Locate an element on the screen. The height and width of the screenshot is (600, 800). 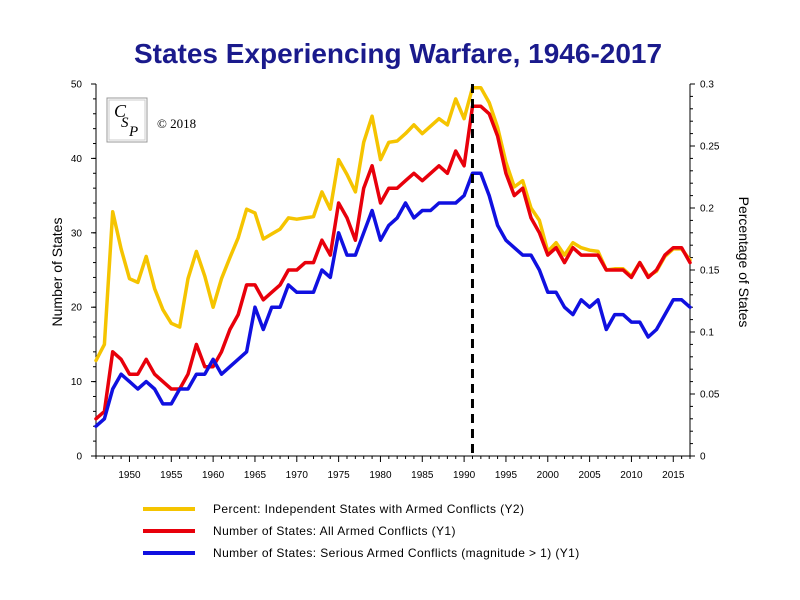
x-tick-label: 1955 is located at coordinates (171, 475).